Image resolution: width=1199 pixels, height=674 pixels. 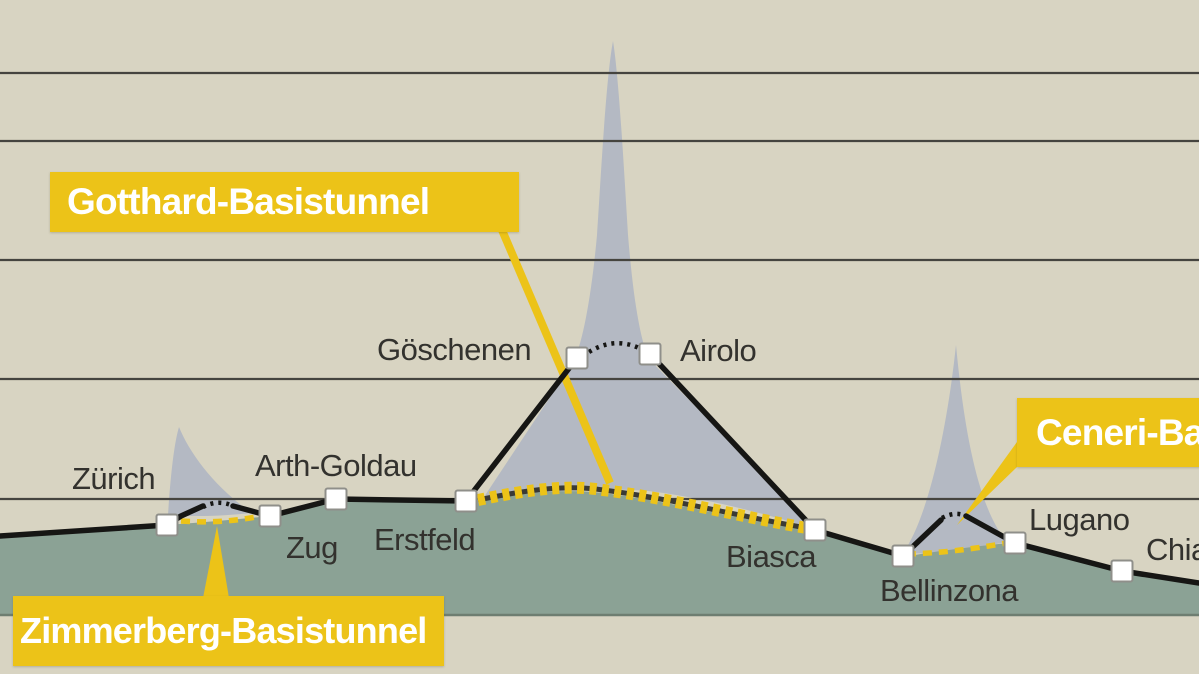 I want to click on station-marker-zurich, so click(x=167, y=525).